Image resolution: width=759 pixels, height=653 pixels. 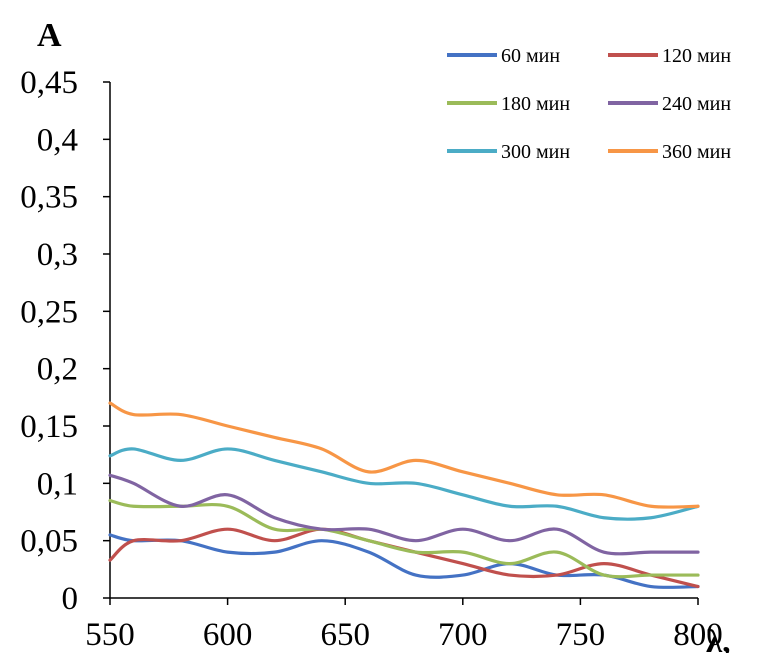 I want to click on y-tick-label: 0,2, so click(x=57, y=370).